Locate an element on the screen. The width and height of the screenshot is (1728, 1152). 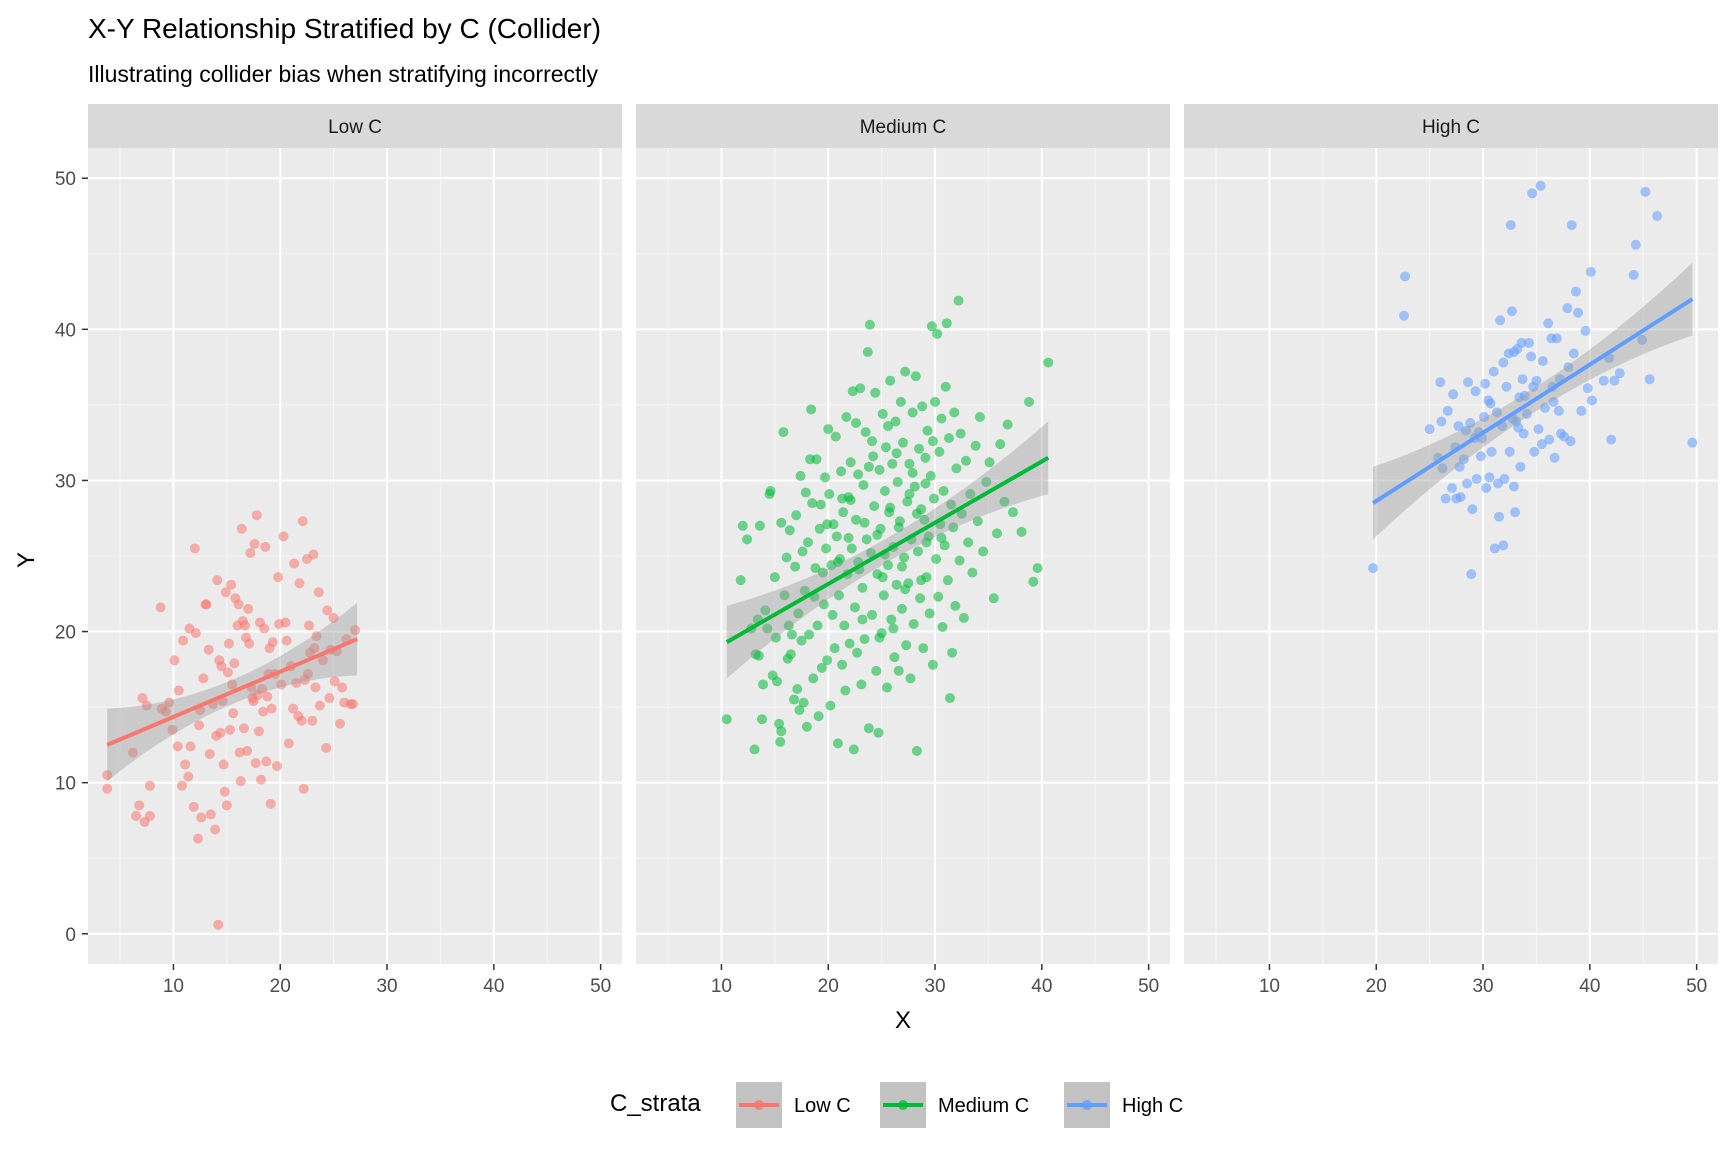
y-tick-label: 50 is located at coordinates (65, 179).